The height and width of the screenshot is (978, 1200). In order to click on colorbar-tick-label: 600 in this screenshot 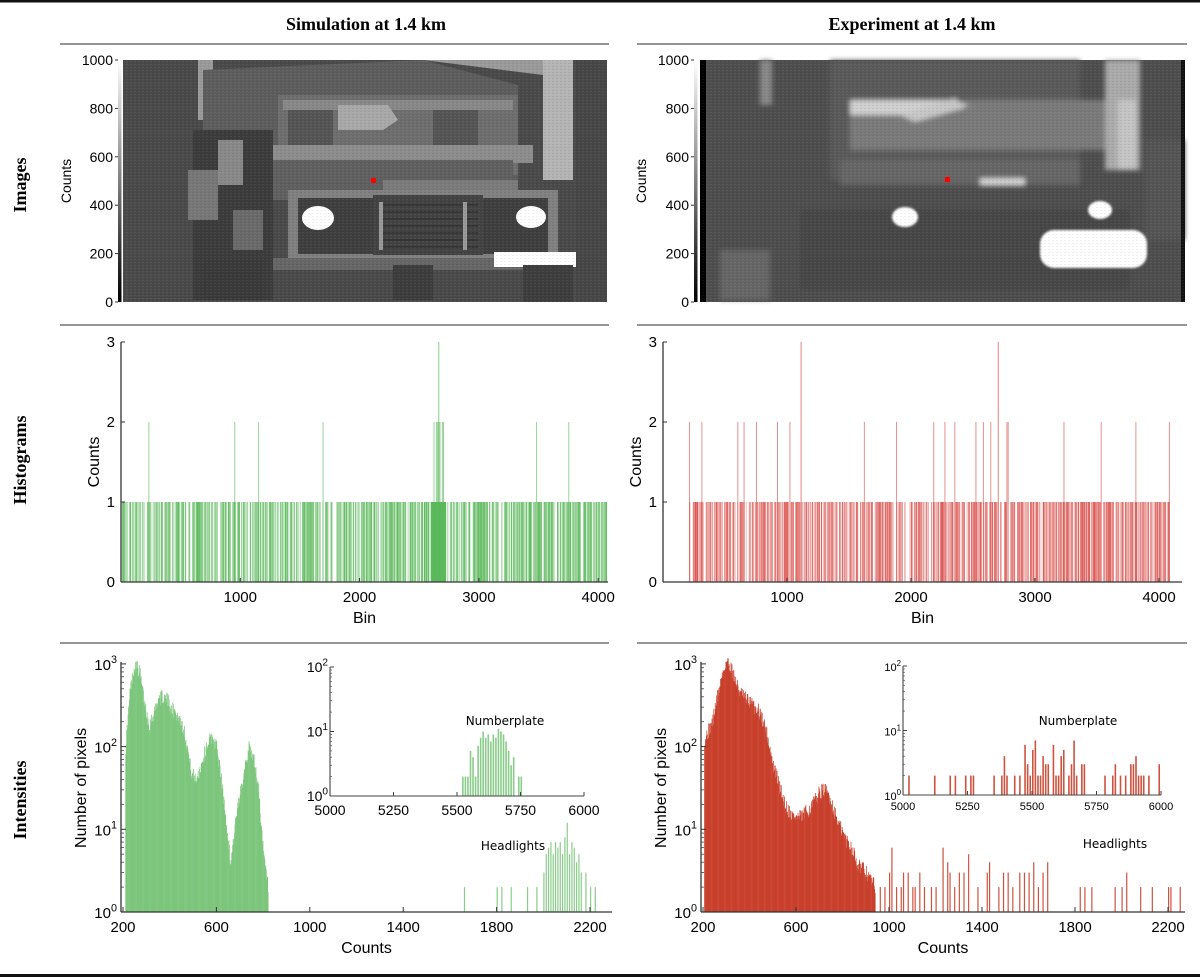, I will do `click(102, 157)`.